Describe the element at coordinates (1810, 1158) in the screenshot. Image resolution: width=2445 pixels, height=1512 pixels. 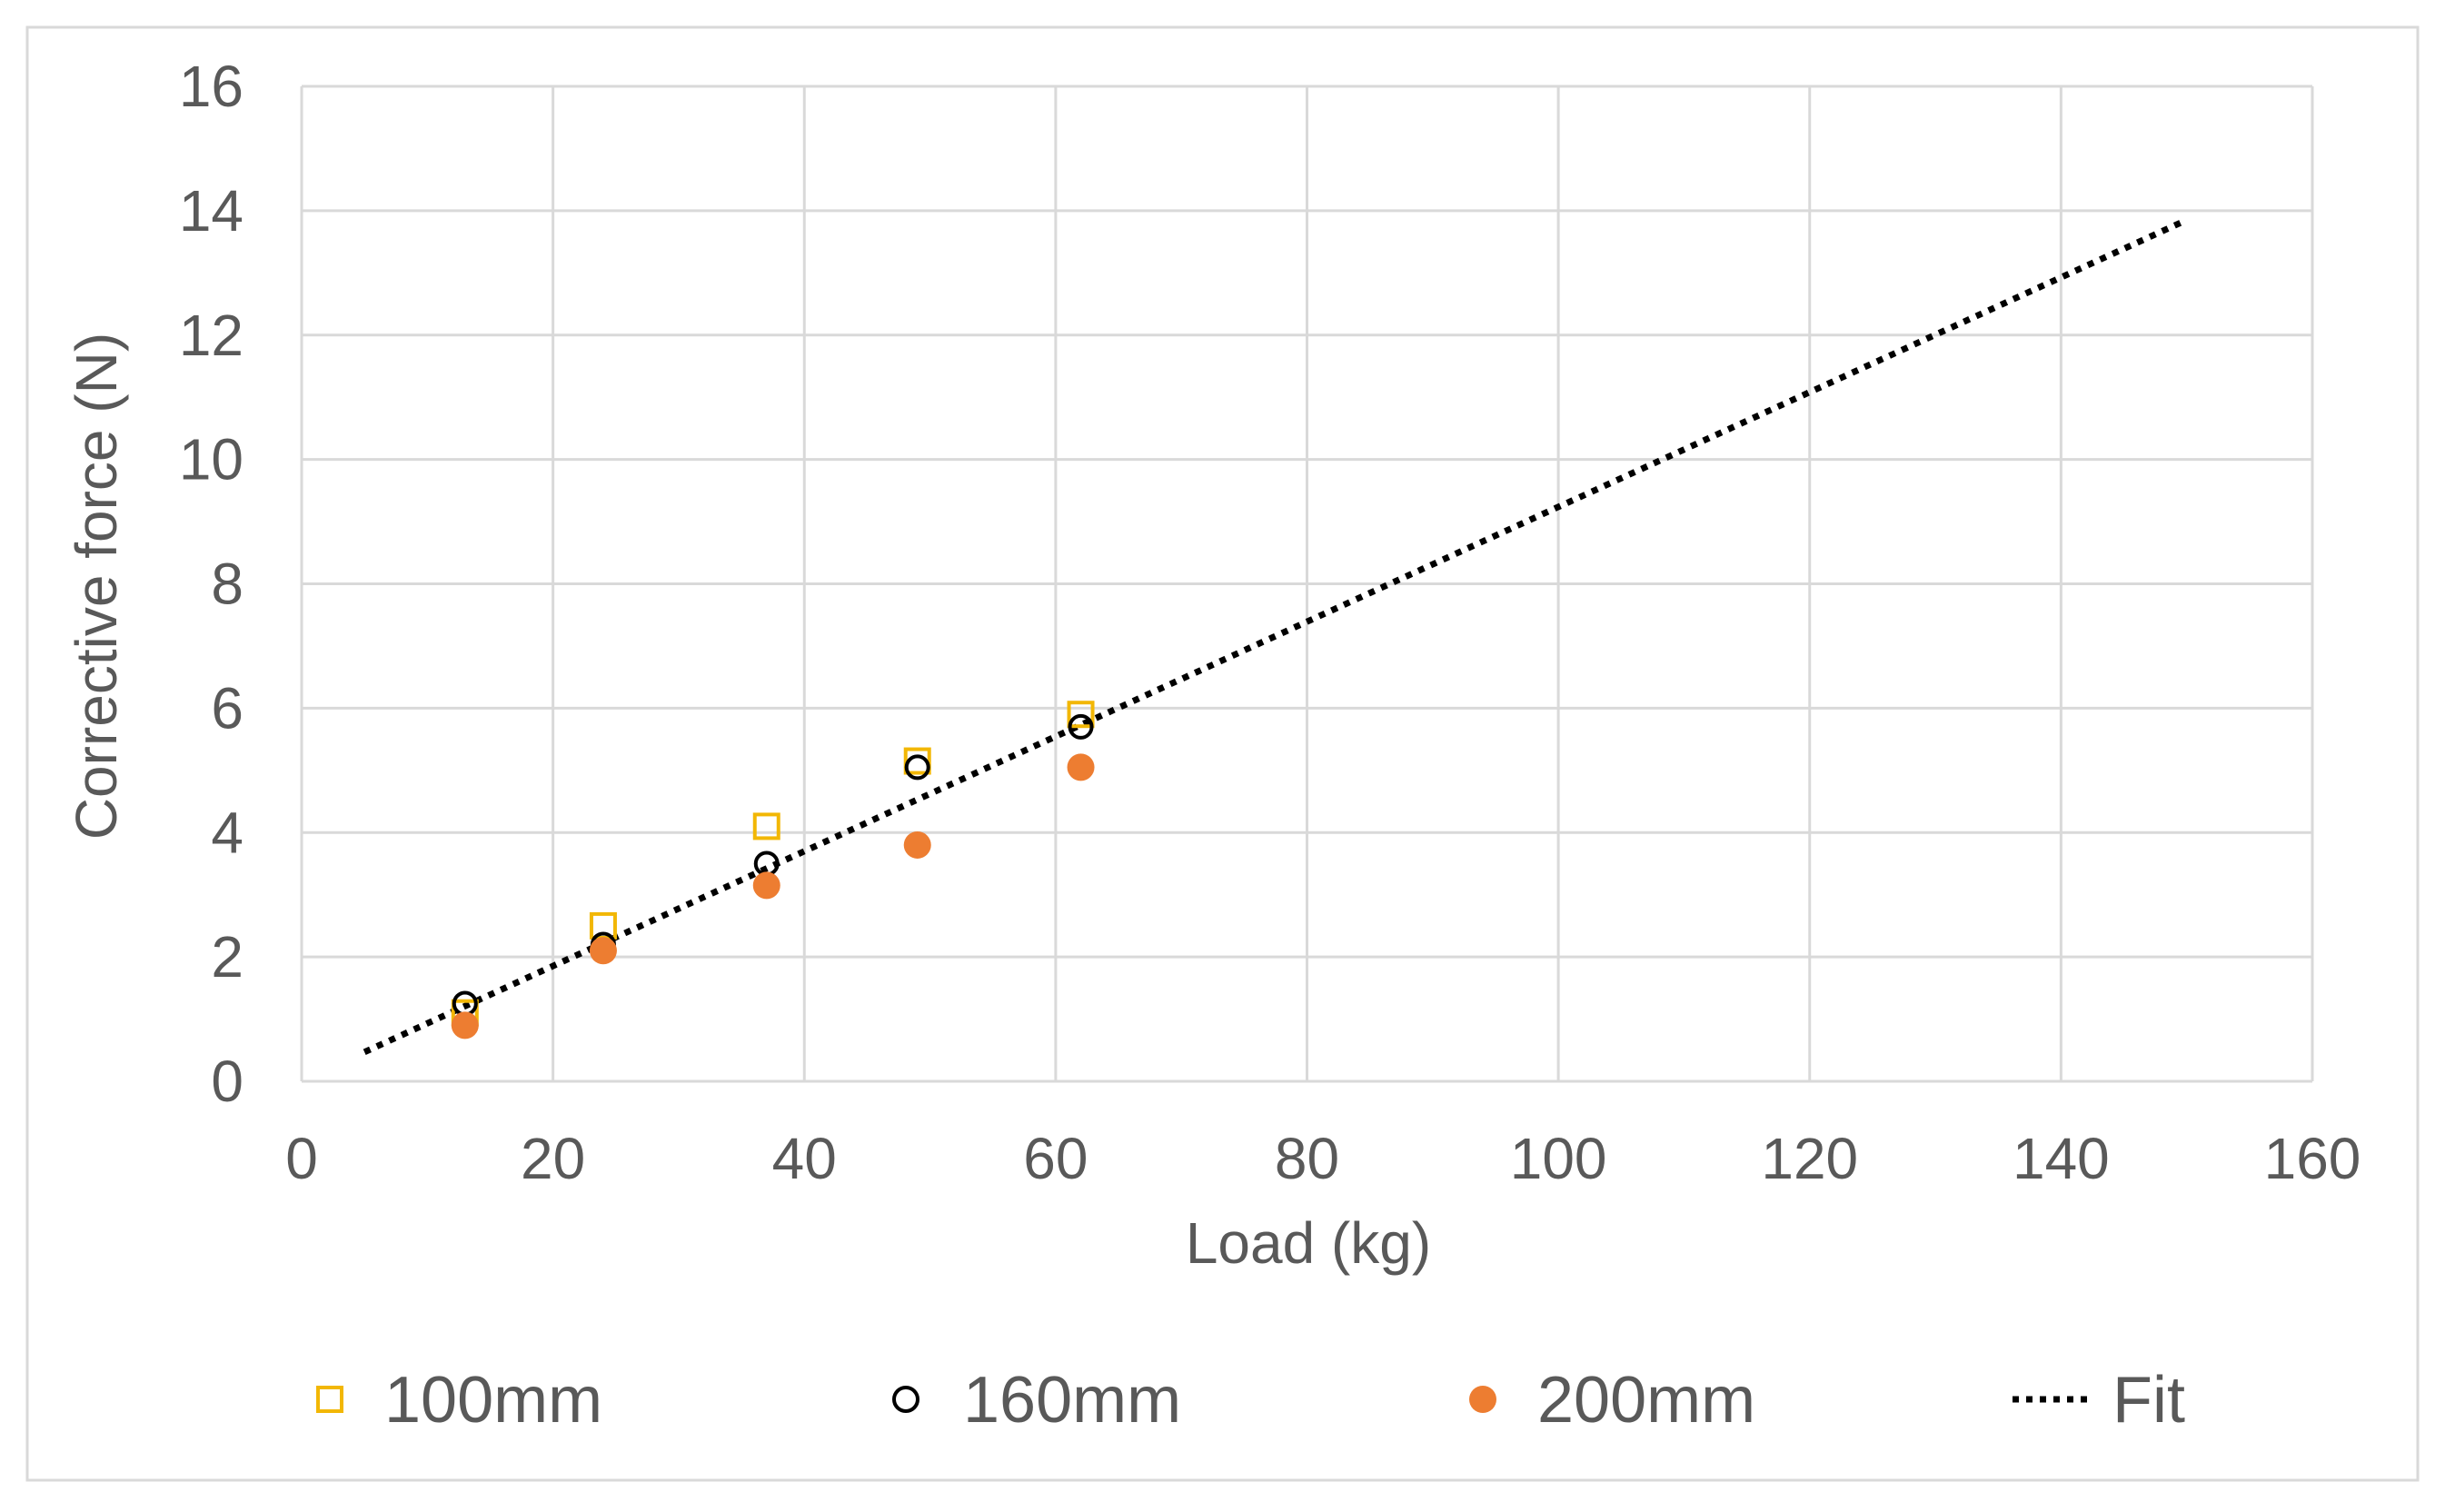
I see `x-tick-label: 120` at that location.